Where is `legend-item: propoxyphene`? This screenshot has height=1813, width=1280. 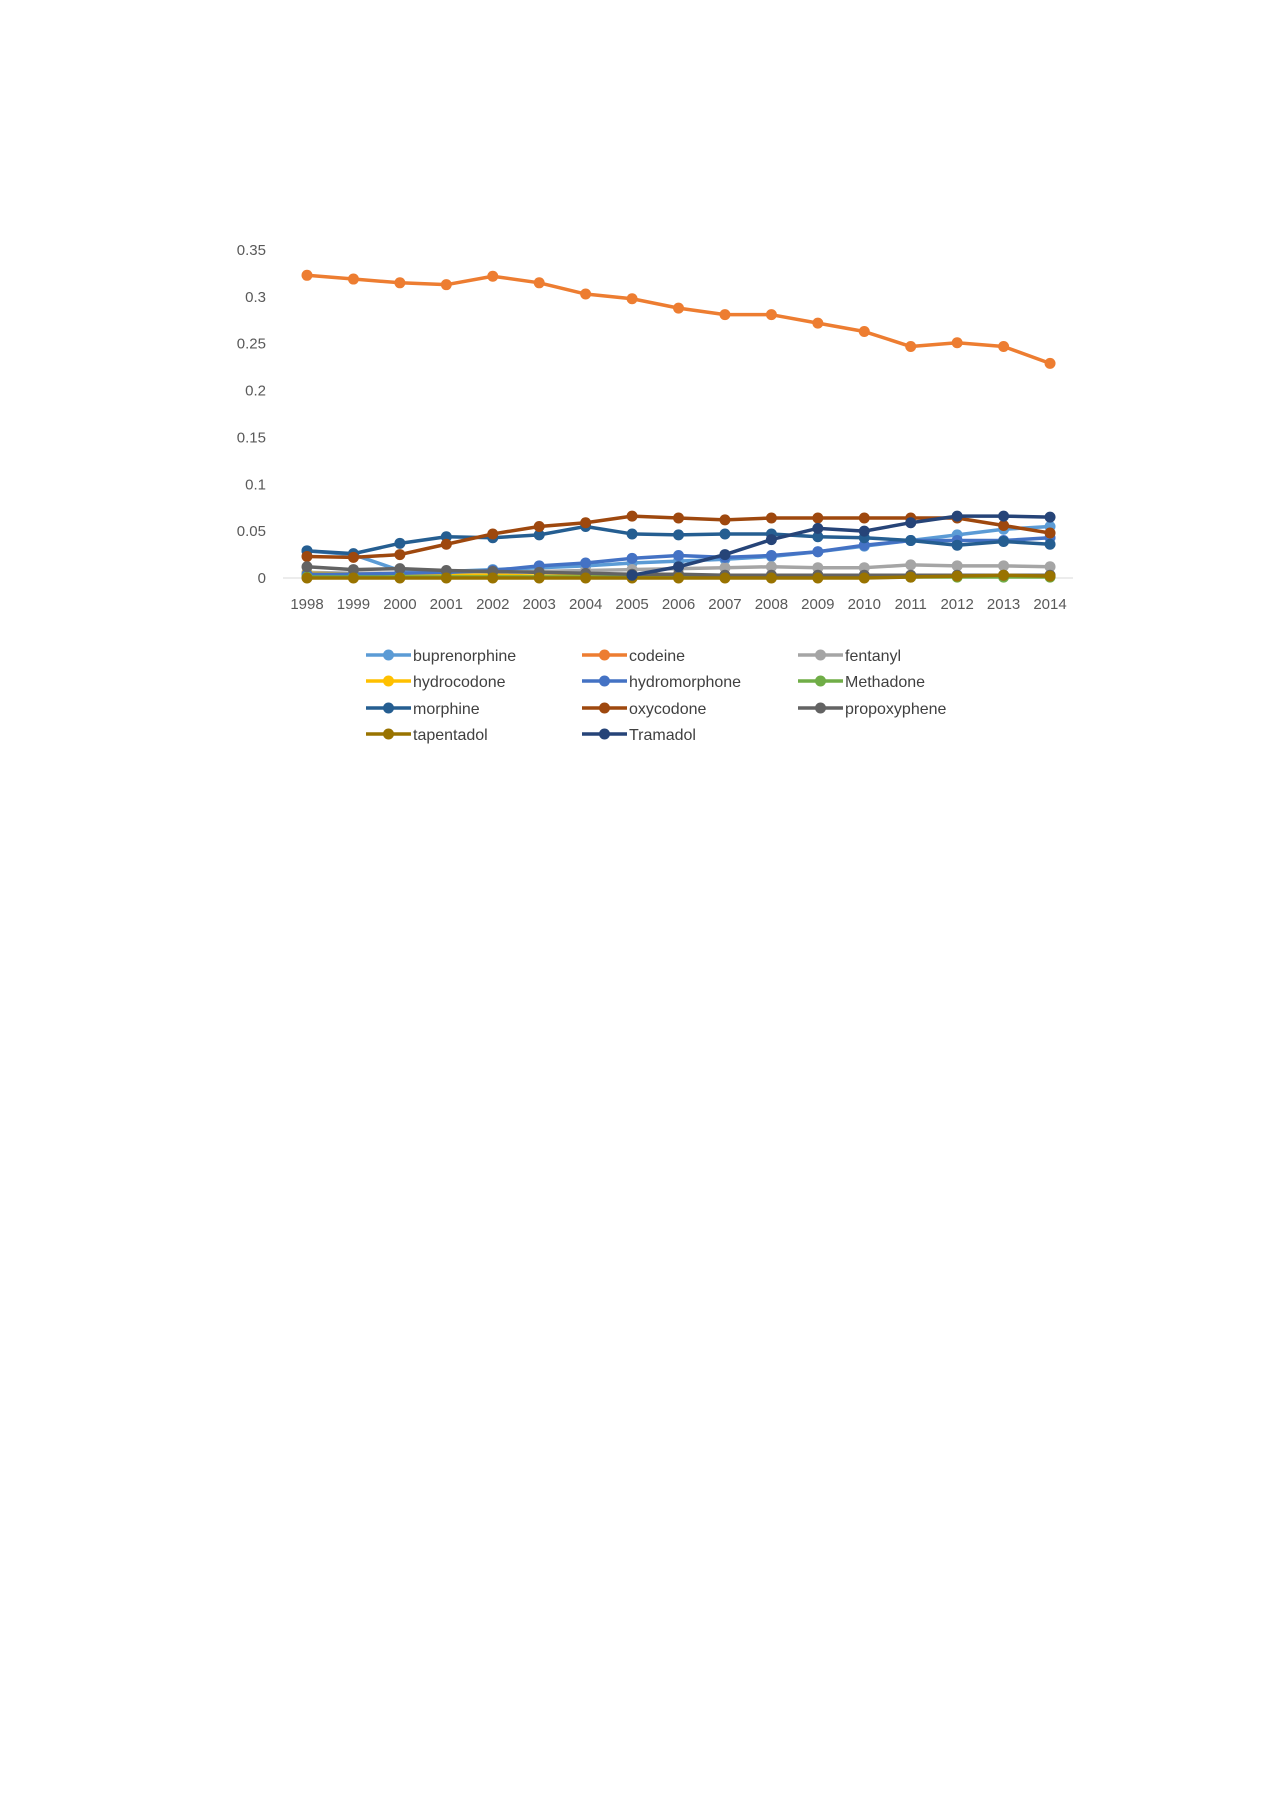
legend-item: propoxyphene is located at coordinates (872, 709).